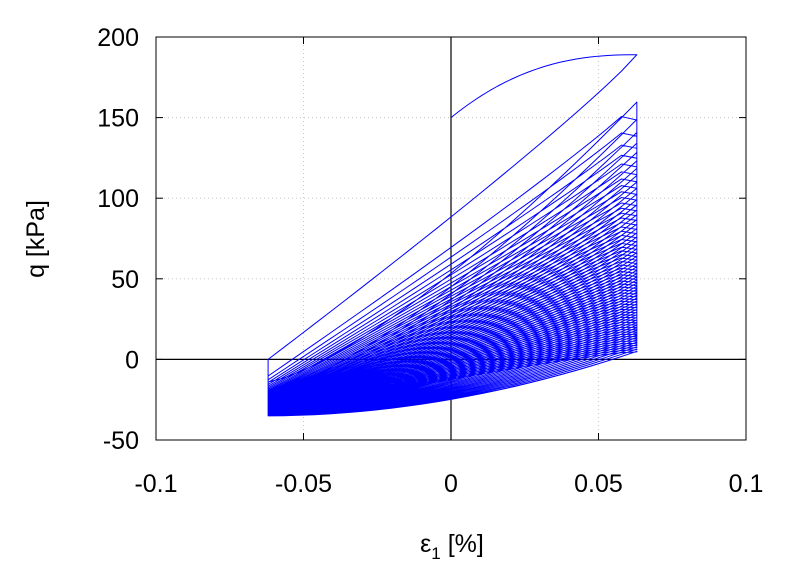 The width and height of the screenshot is (800, 566). Describe the element at coordinates (118, 239) in the screenshot. I see `y-tick-labels: -50 0 50 100 150 200` at that location.